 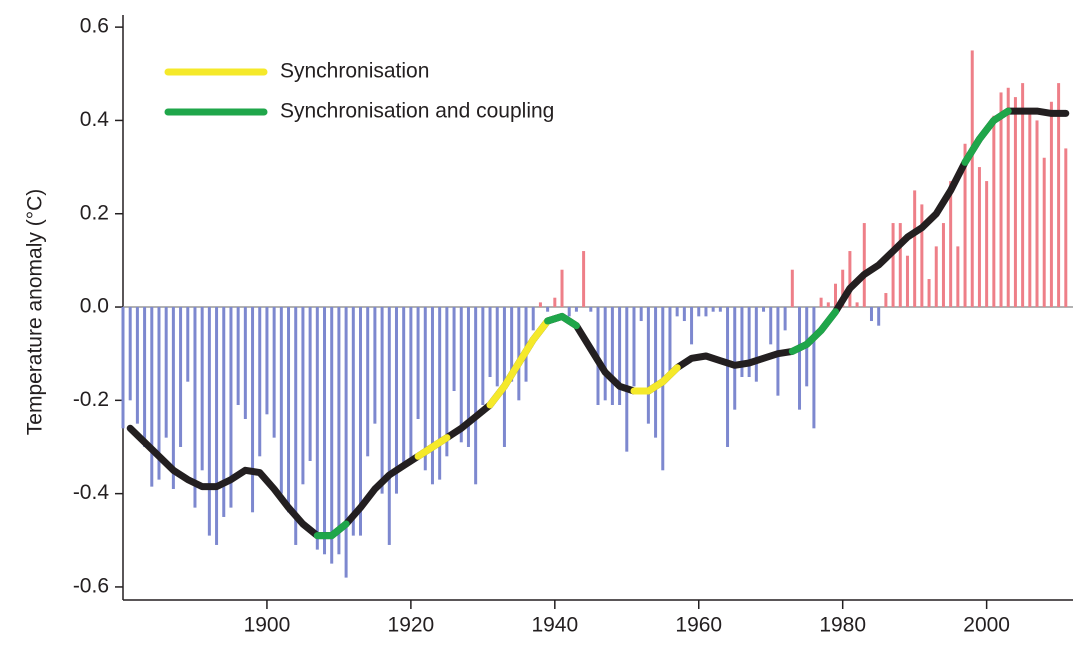 I want to click on legend-label: Synchronisation and coupling, so click(x=417, y=111).